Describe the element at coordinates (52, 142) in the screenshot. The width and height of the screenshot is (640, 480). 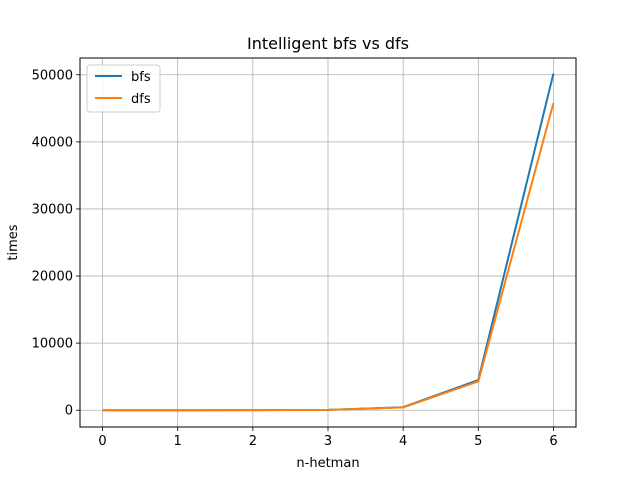
I see `y-tick-label: 40000` at that location.